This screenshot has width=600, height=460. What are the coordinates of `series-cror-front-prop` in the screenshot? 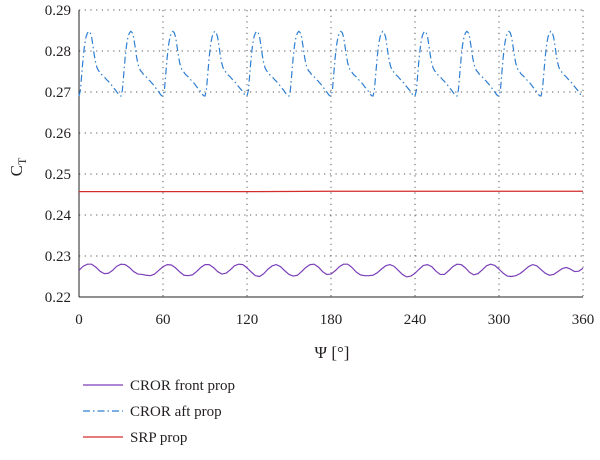 It's located at (331, 270).